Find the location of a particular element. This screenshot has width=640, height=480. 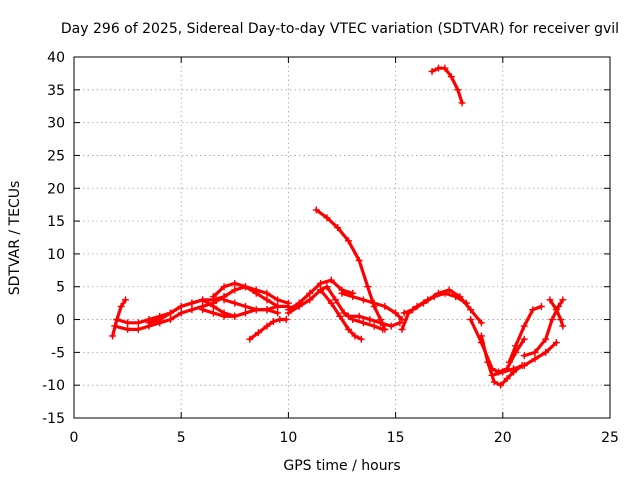

series-s13 is located at coordinates (341, 314).